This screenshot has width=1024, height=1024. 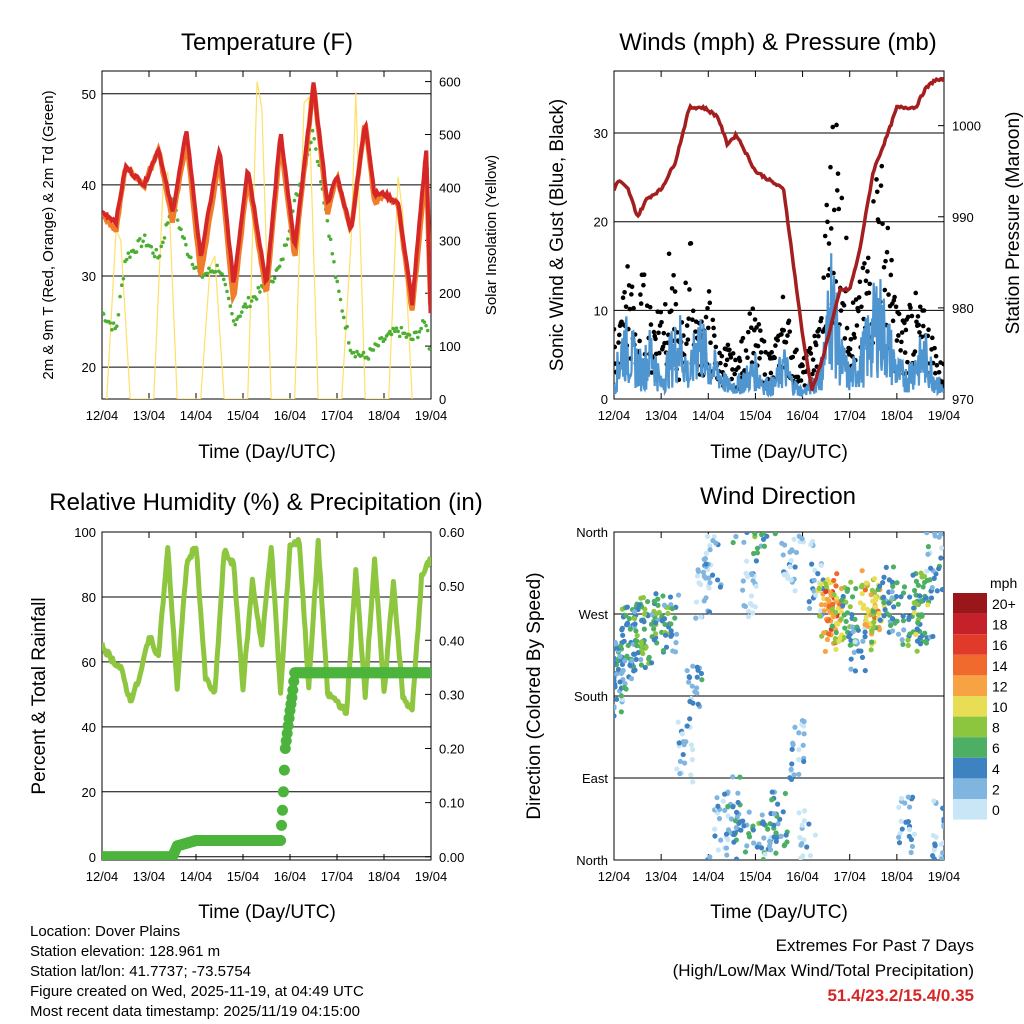 I want to click on speed-legend: 20+ 18 16 14 12 10 8 6 4 2 0, so click(x=984, y=706).